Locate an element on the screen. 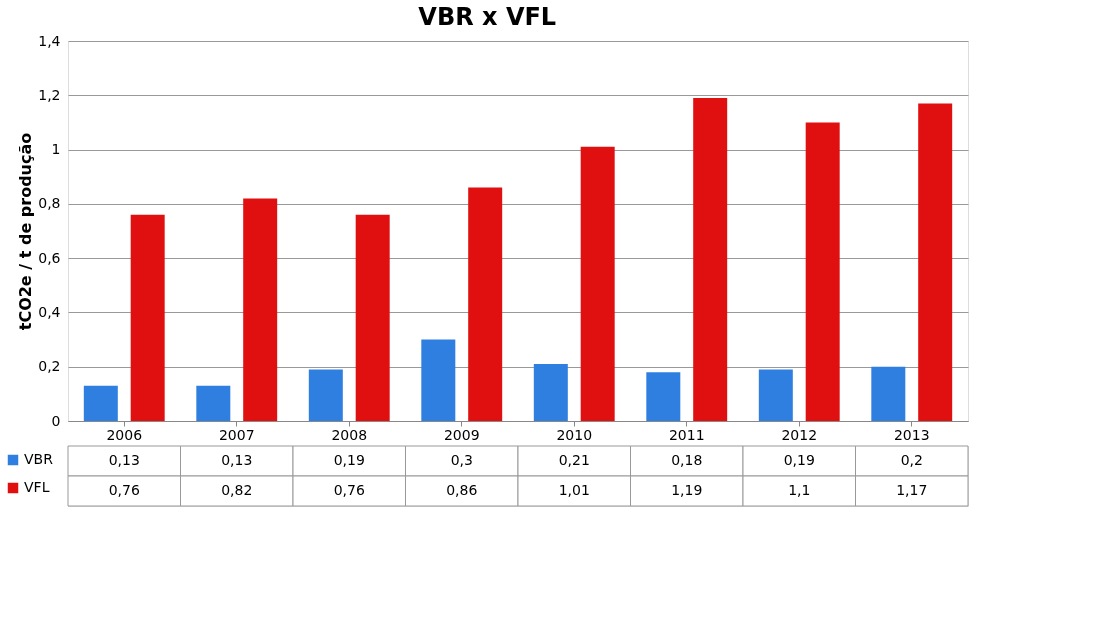 This screenshot has height=622, width=1096. x-tick-label: 2007 is located at coordinates (236, 434).